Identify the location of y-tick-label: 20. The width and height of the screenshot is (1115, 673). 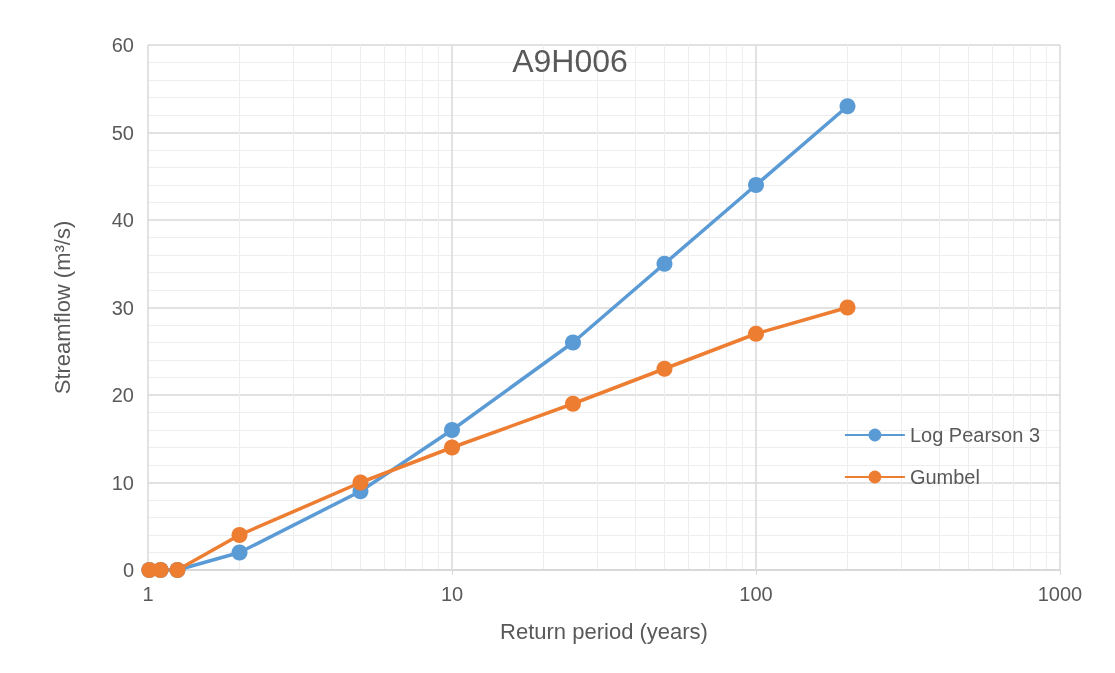
(122, 395).